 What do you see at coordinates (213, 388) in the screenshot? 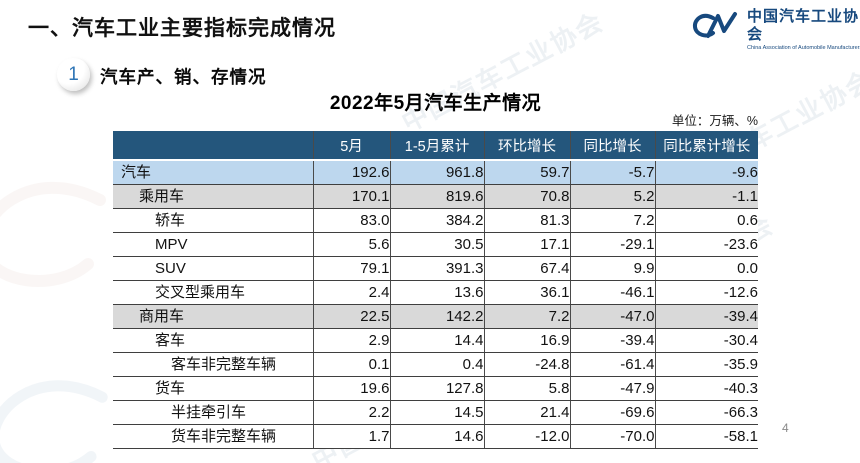
I see `row-label-cell: 货车` at bounding box center [213, 388].